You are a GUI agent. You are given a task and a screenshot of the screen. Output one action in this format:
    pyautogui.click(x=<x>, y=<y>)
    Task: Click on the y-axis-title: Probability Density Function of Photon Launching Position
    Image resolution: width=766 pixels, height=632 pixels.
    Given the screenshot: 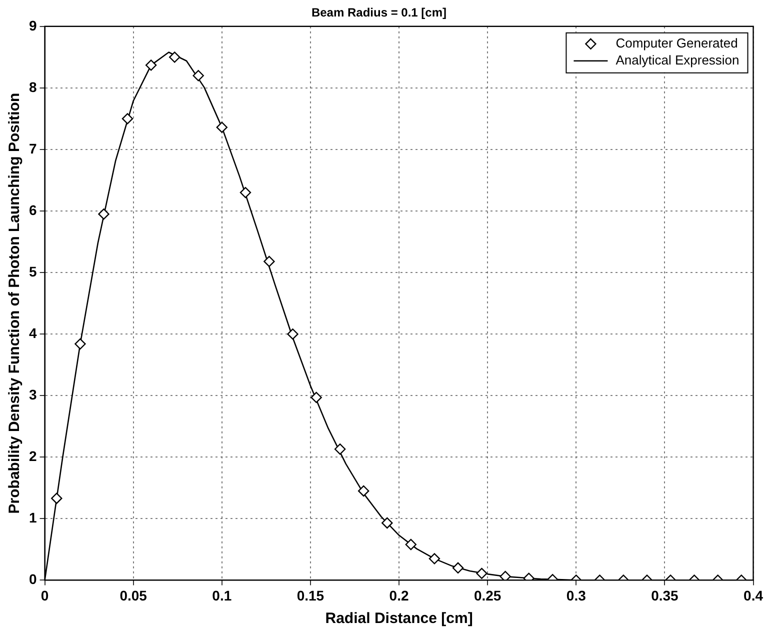 What is the action you would take?
    pyautogui.click(x=15, y=303)
    